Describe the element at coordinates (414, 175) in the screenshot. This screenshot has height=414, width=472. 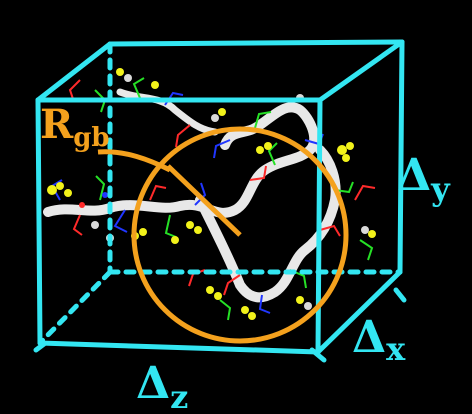
I see `delta-y-symbol: Δ` at that location.